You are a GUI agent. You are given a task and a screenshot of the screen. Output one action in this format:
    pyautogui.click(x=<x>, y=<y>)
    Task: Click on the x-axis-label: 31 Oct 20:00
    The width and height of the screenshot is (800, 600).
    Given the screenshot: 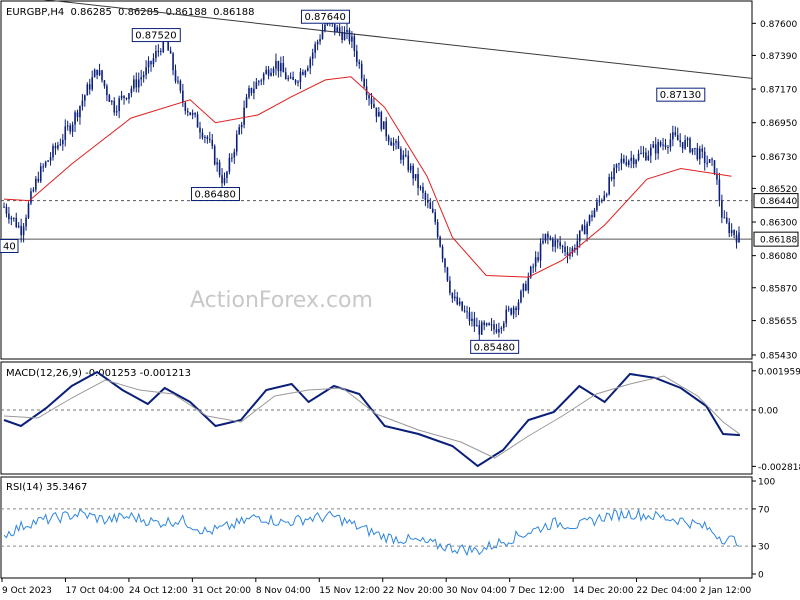 What is the action you would take?
    pyautogui.click(x=221, y=591)
    